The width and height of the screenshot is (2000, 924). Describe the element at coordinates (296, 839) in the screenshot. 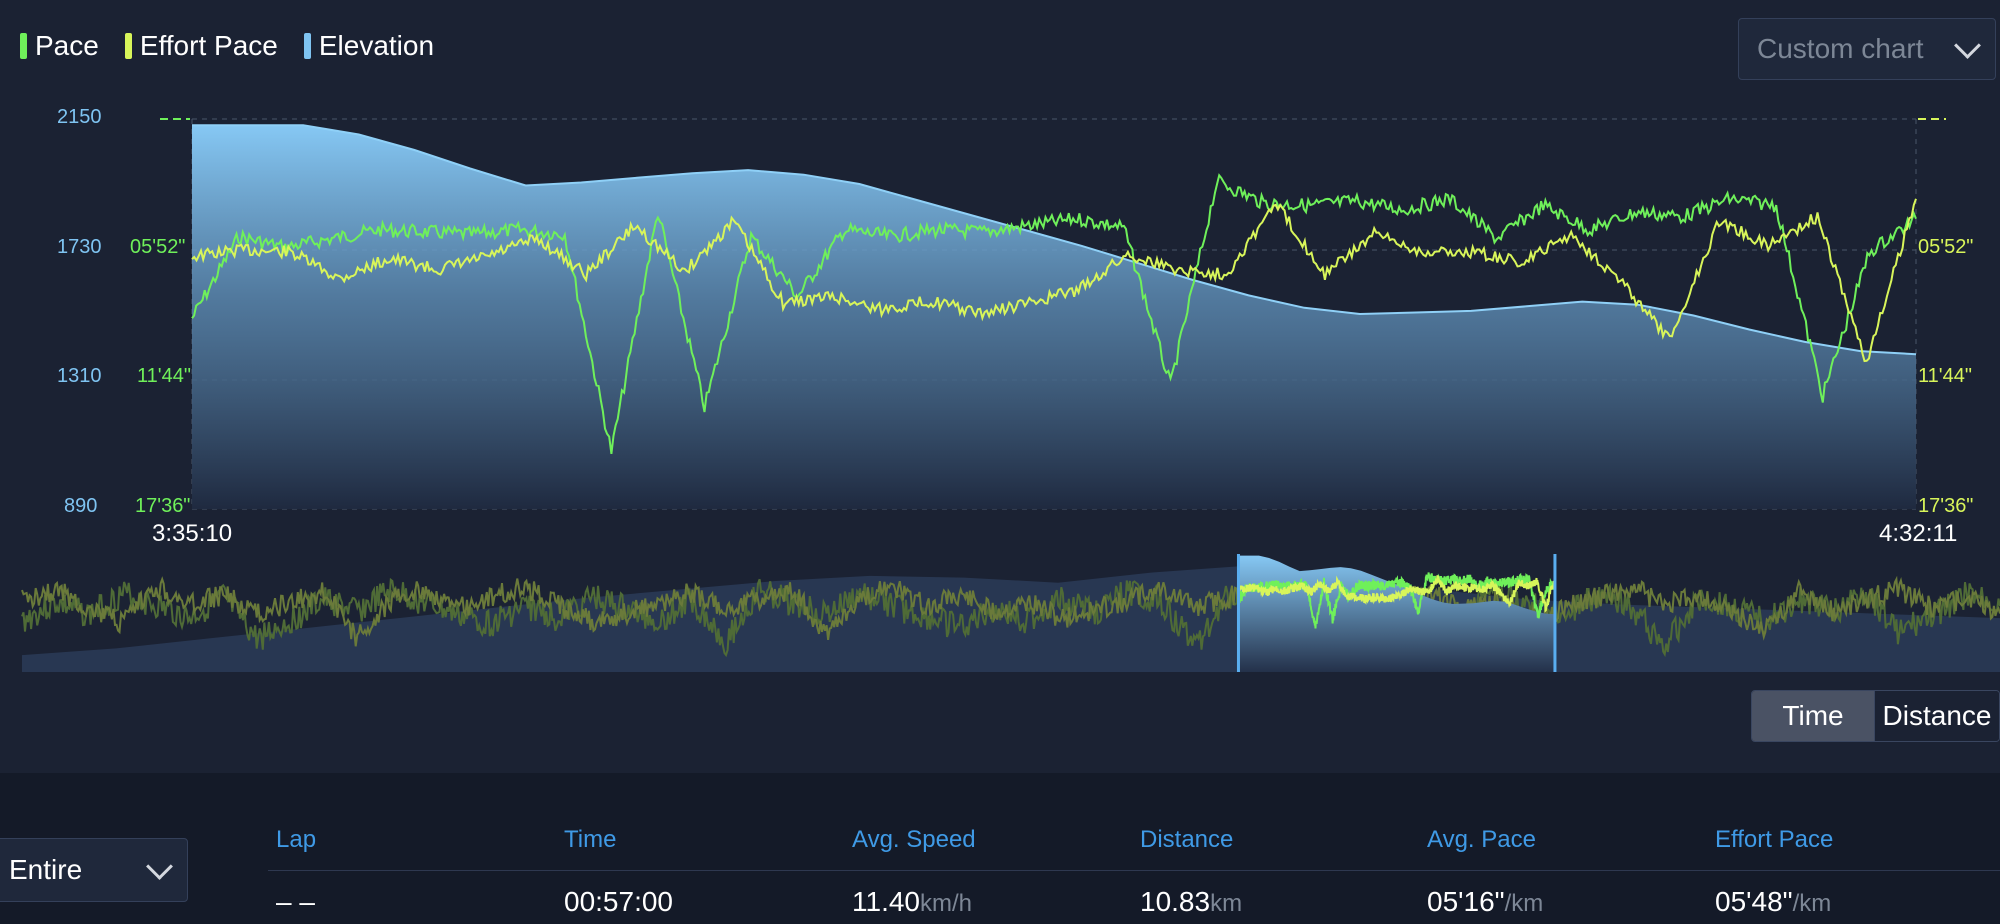

I see `column-header-lap: Lap` at that location.